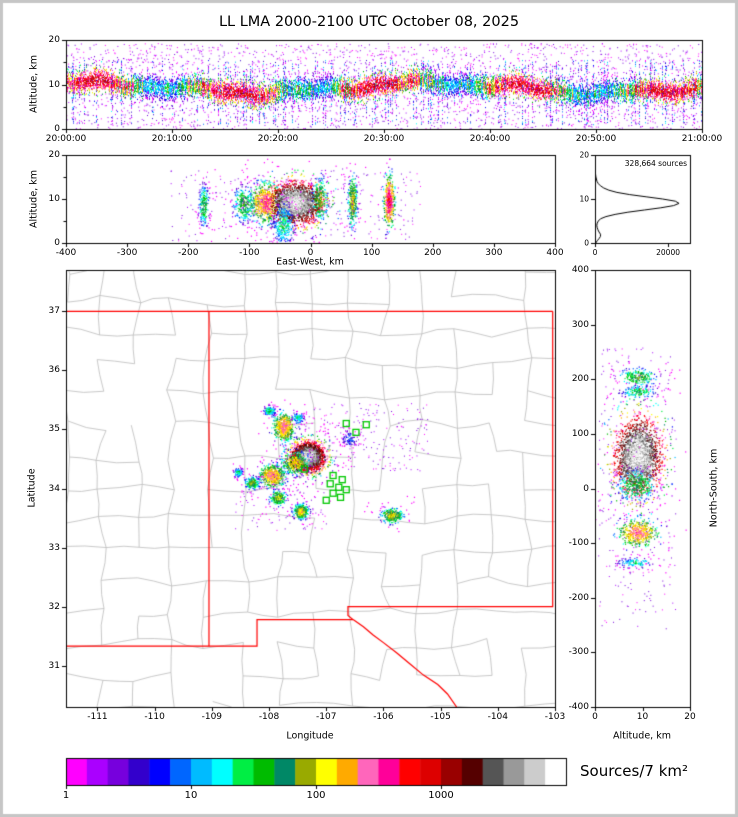  What do you see at coordinates (32, 488) in the screenshot?
I see `map-panel-y-axis-label: Latitude` at bounding box center [32, 488].